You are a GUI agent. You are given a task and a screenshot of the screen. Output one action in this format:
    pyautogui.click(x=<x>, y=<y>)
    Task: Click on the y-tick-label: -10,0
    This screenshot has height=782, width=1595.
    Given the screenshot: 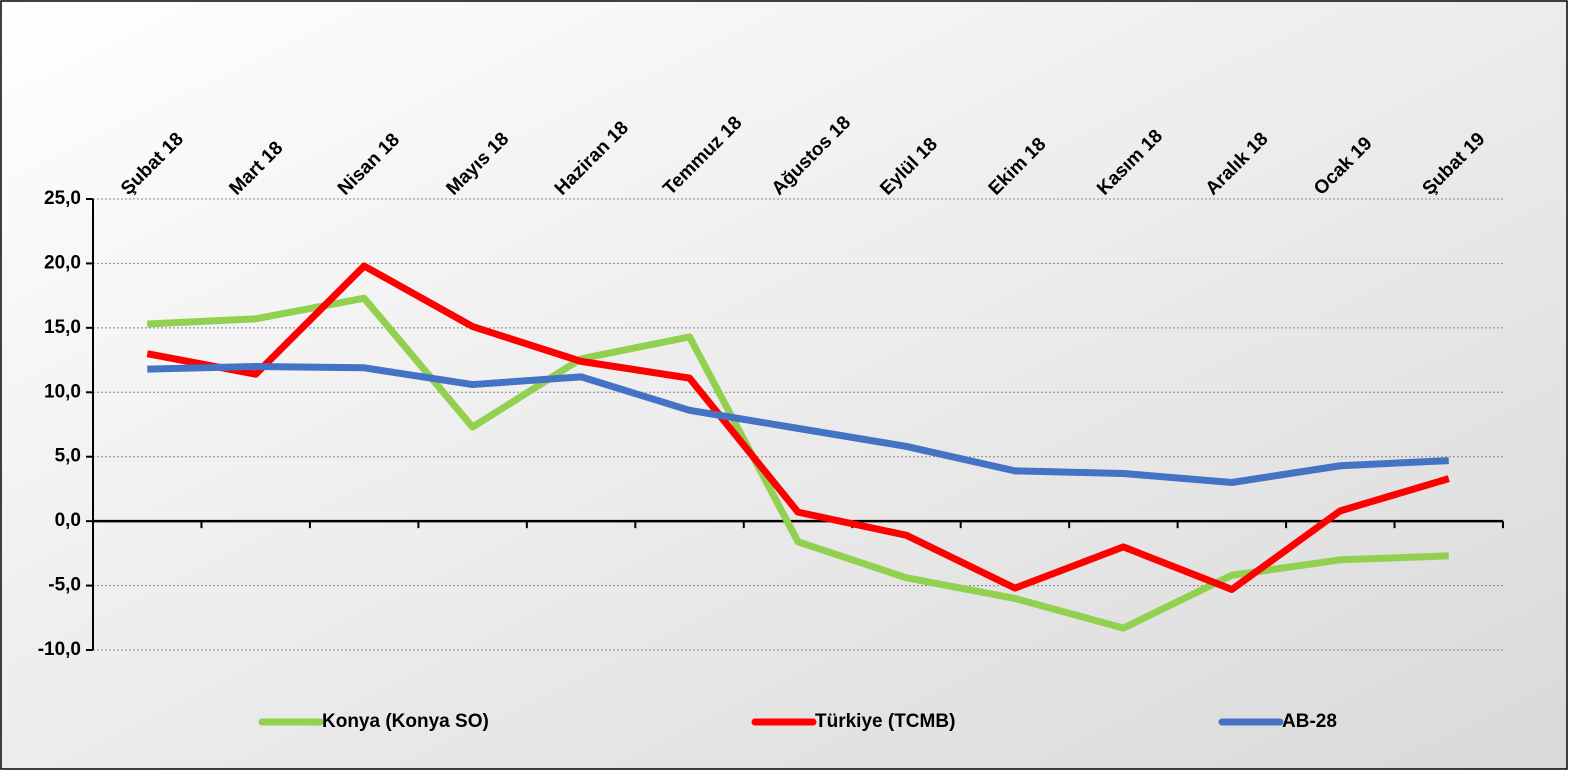 What is the action you would take?
    pyautogui.click(x=59, y=649)
    